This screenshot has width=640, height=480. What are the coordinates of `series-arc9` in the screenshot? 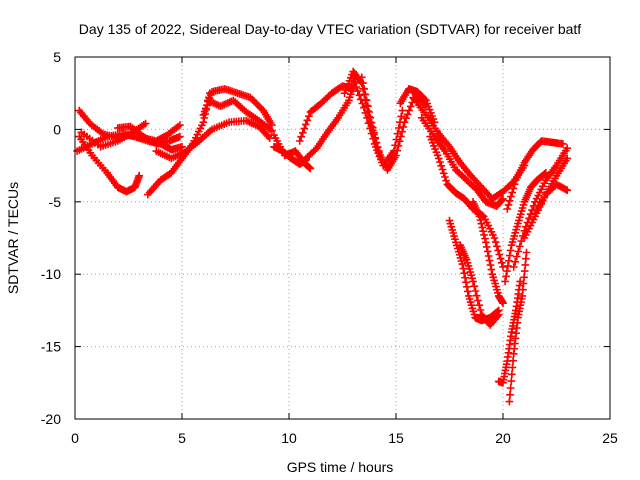 It's located at (239, 115).